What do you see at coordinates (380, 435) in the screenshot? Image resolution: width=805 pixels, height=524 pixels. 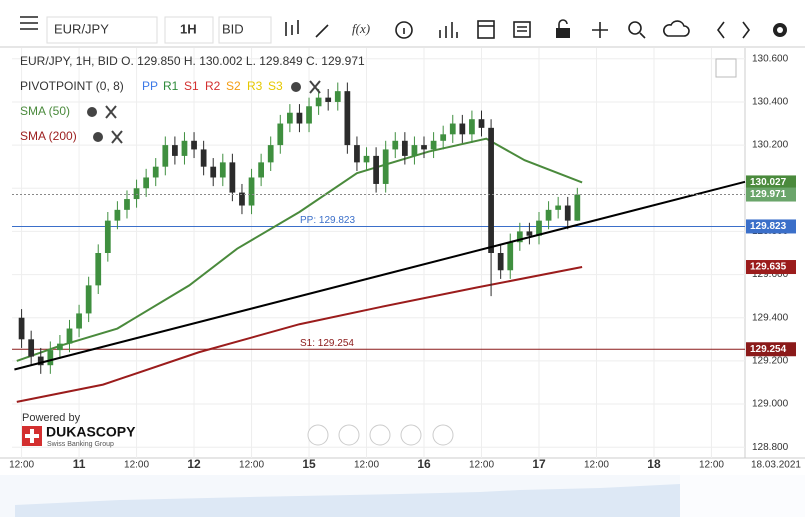 I see `zoom-controls` at bounding box center [380, 435].